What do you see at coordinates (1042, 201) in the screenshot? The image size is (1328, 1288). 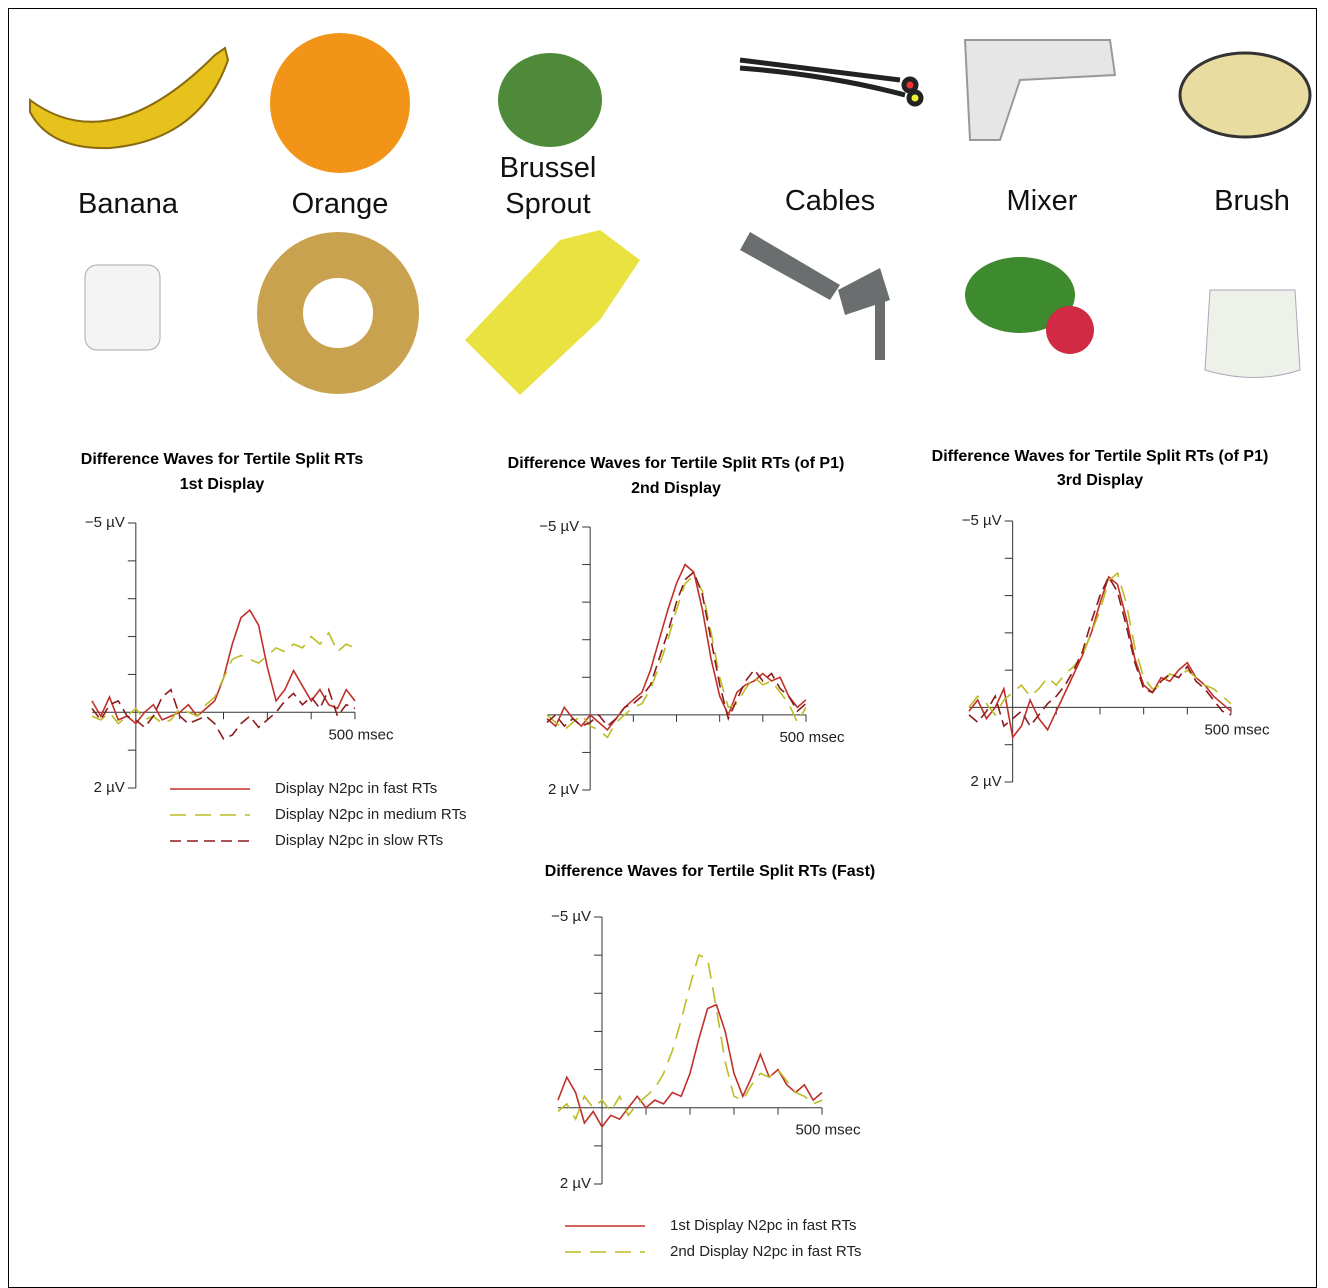 I see `stimulus-label: Mixer` at bounding box center [1042, 201].